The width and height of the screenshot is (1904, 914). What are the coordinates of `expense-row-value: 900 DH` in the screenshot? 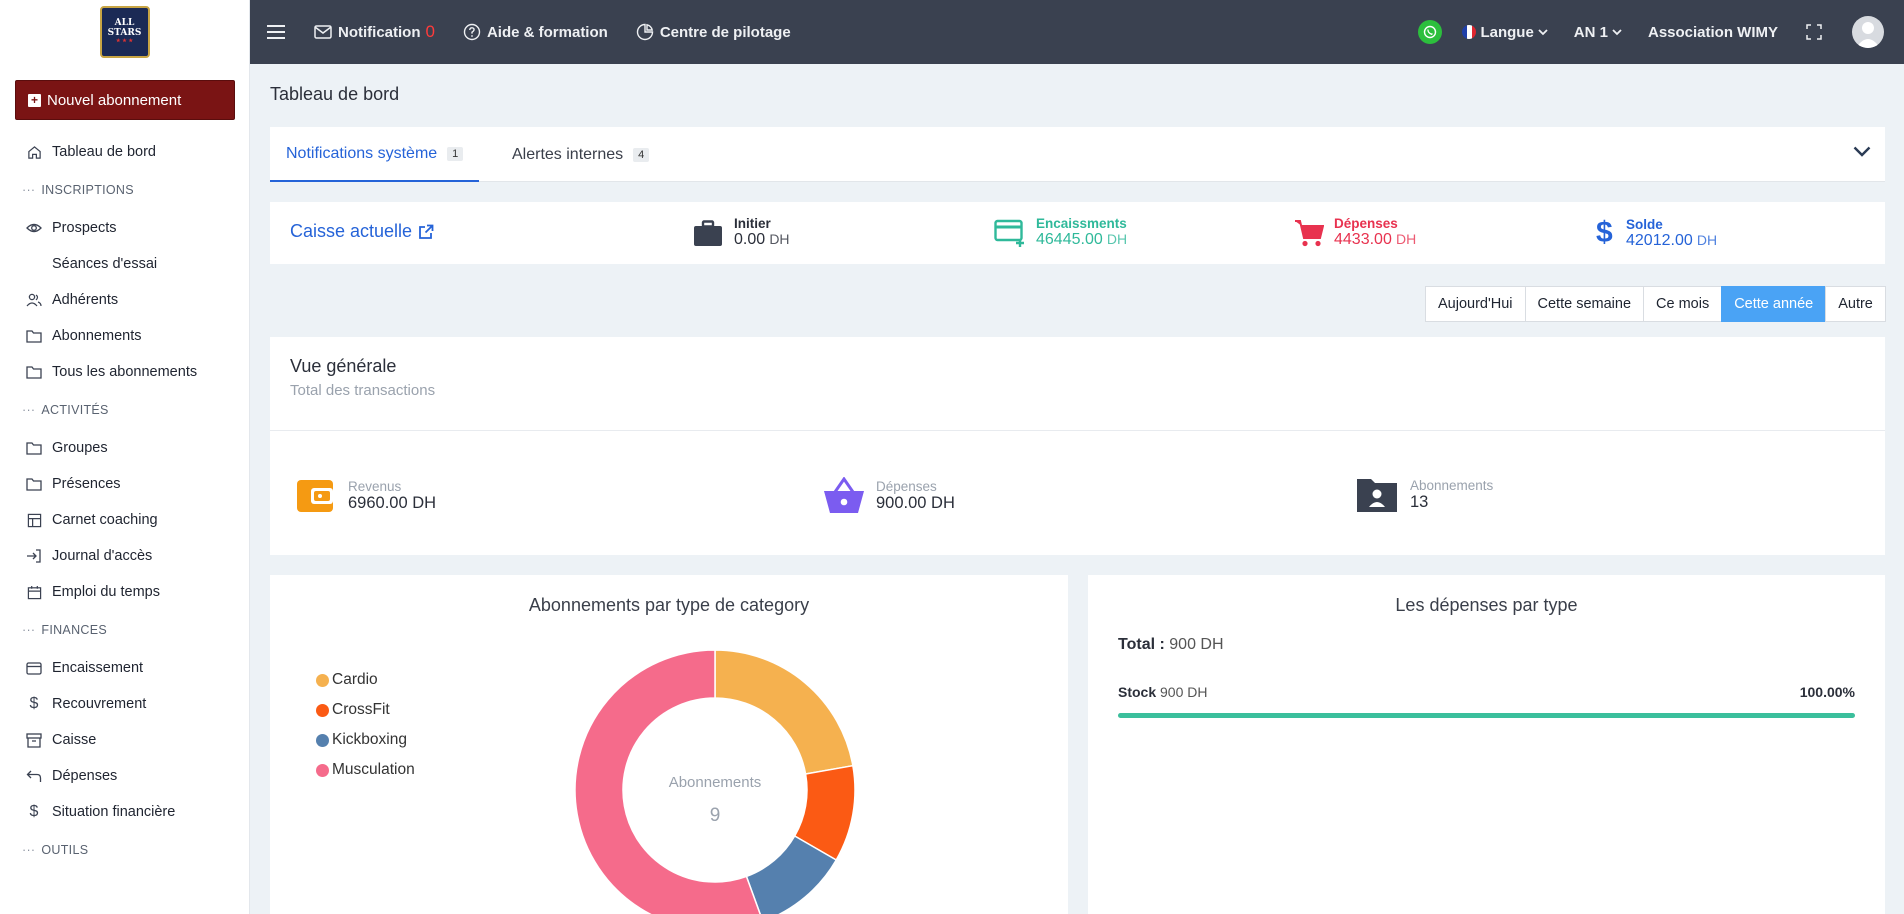 It's located at (1184, 692).